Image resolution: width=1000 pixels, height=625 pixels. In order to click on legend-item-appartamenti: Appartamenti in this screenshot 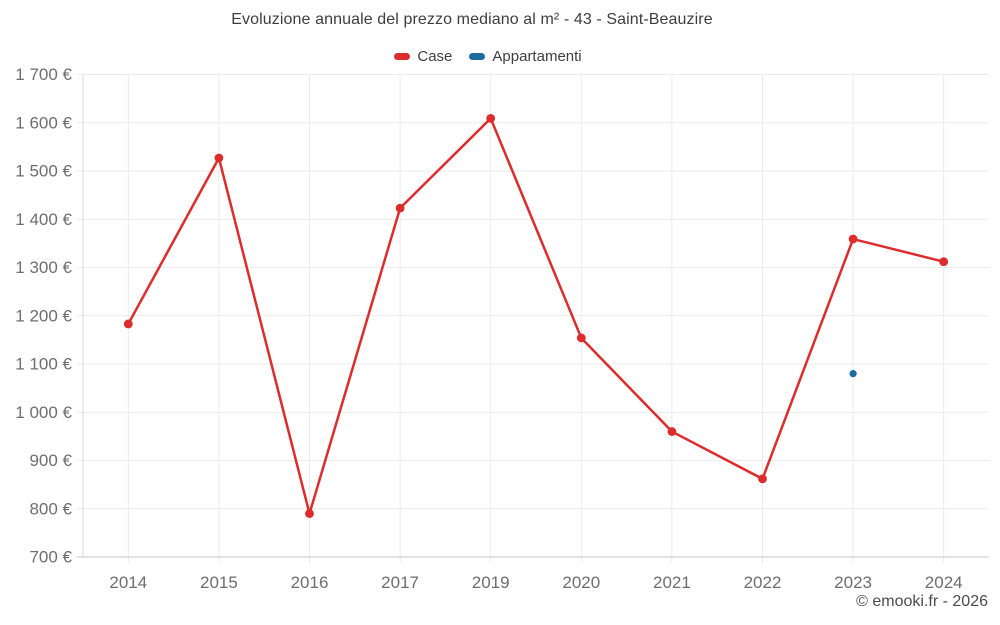, I will do `click(525, 56)`.